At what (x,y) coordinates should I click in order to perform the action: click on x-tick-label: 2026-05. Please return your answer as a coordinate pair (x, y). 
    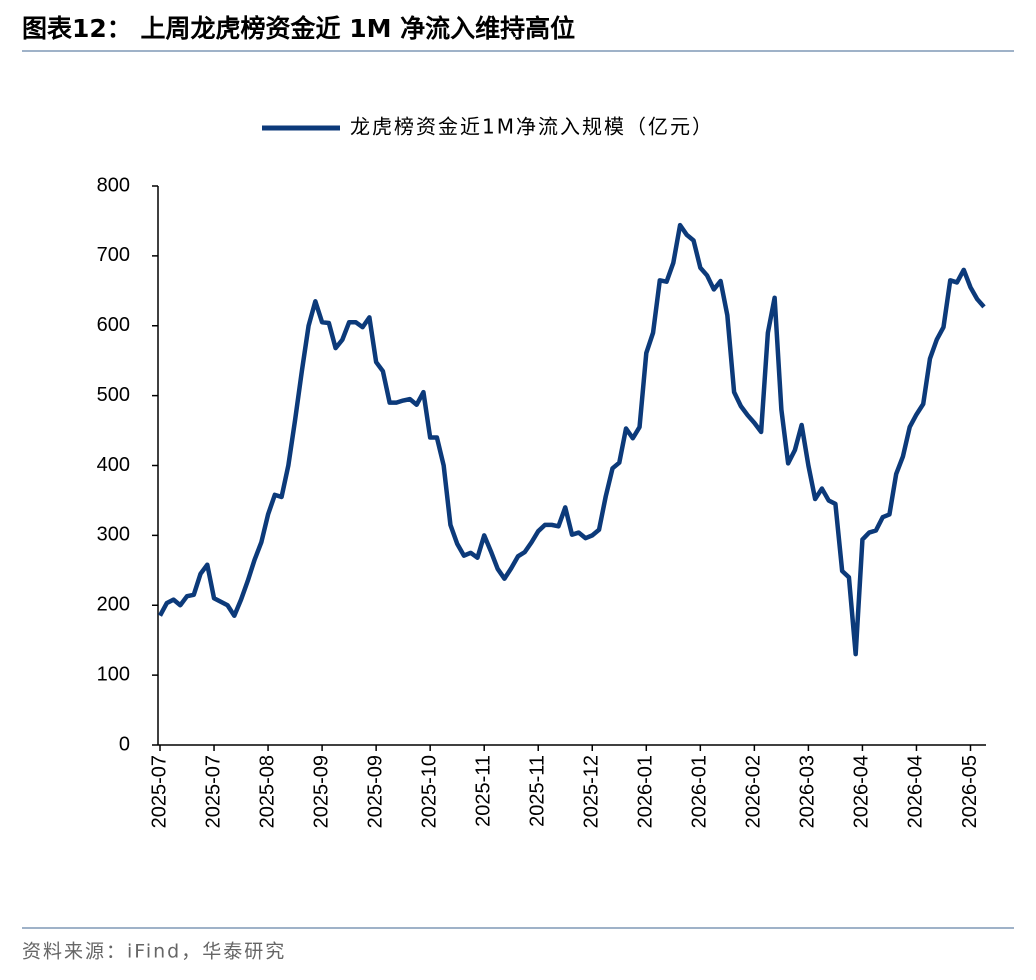
    Looking at the image, I should click on (970, 791).